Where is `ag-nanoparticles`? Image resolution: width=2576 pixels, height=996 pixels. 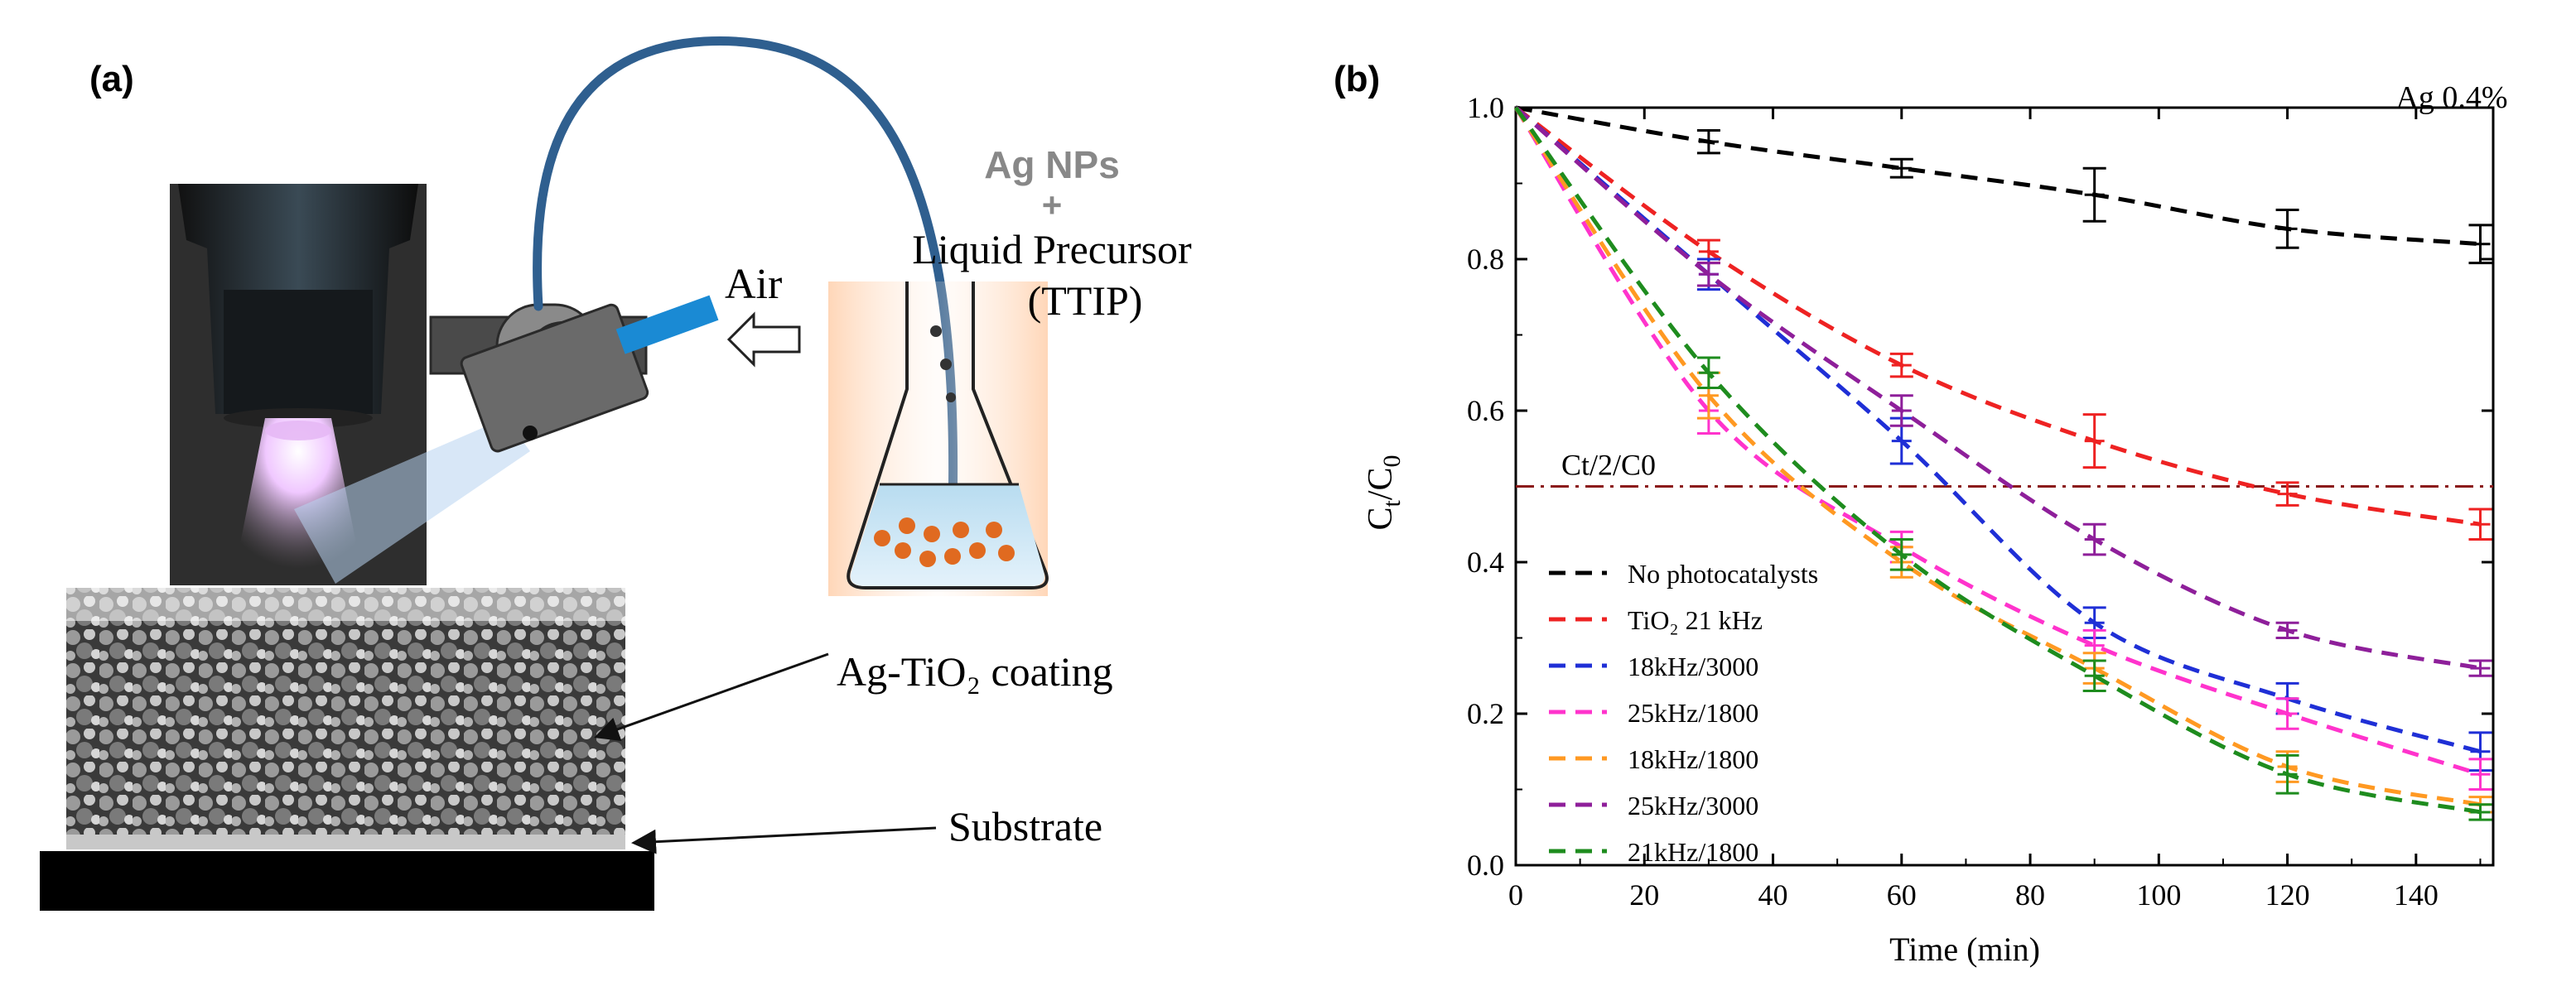
ag-nanoparticles is located at coordinates (944, 542).